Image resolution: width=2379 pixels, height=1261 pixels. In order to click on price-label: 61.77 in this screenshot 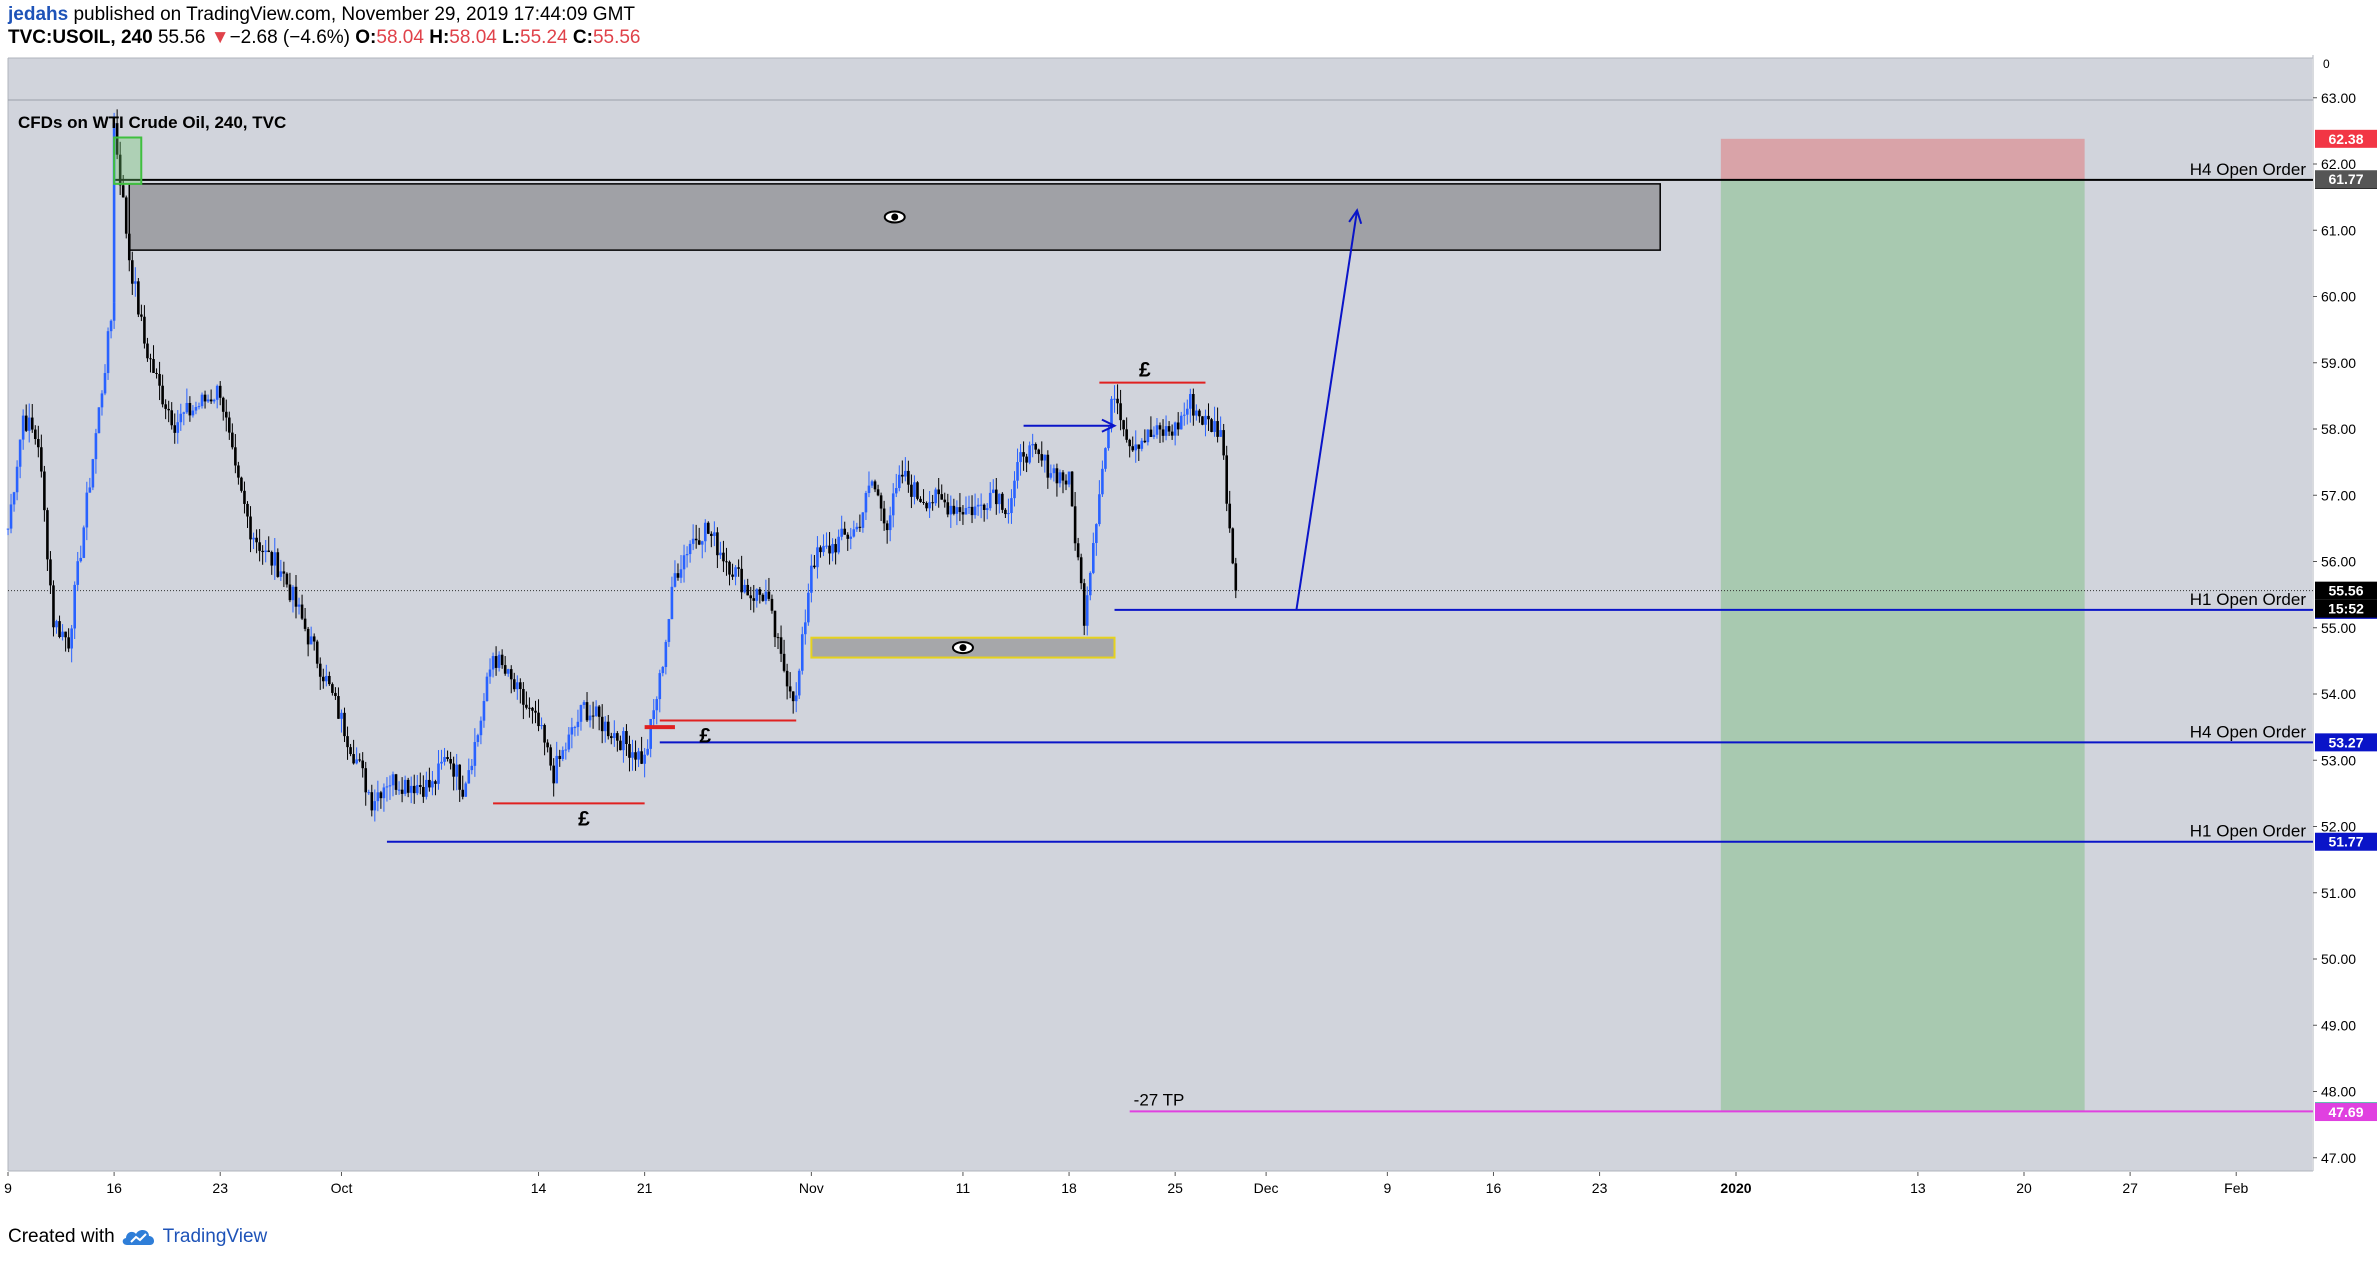, I will do `click(2345, 179)`.